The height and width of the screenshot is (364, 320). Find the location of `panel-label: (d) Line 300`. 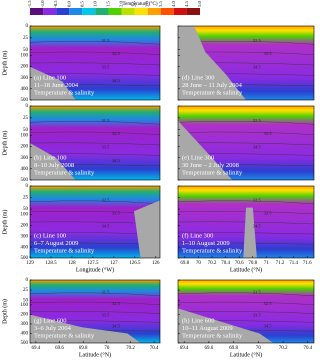

panel-label: (d) Line 300 is located at coordinates (198, 77).